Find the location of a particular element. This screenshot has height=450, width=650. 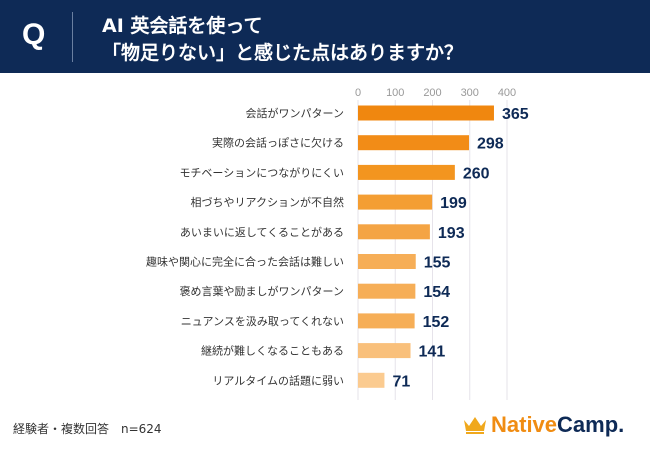

category-label: 会話がワンパターン is located at coordinates (295, 113).